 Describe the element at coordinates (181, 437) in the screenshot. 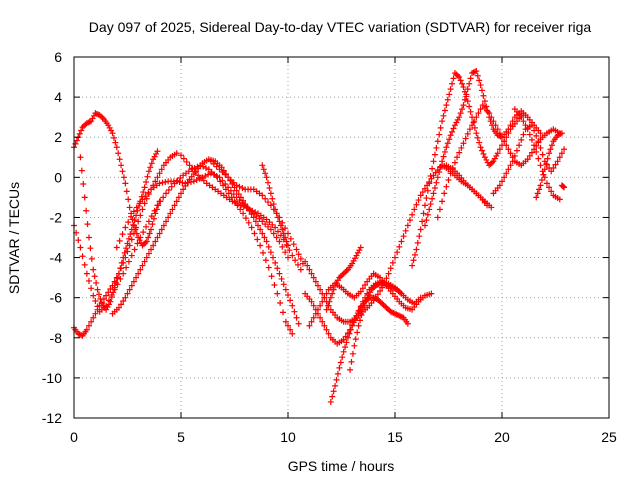

I see `x-tick-label: 5` at that location.